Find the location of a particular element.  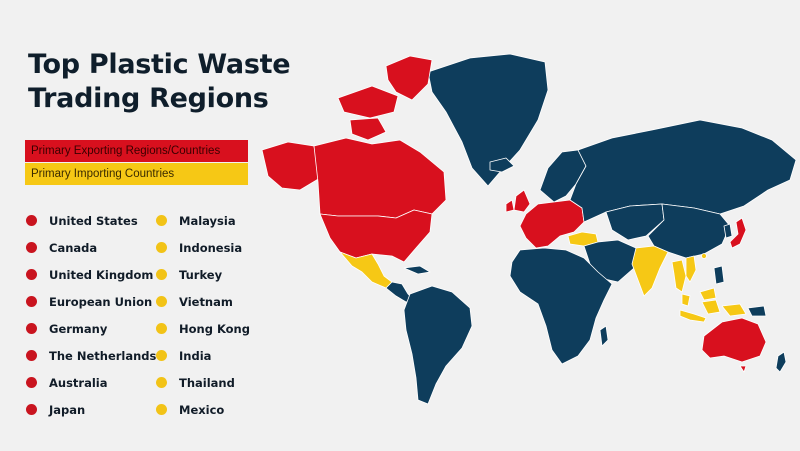

importing-country-item: Indonesia is located at coordinates (203, 247).